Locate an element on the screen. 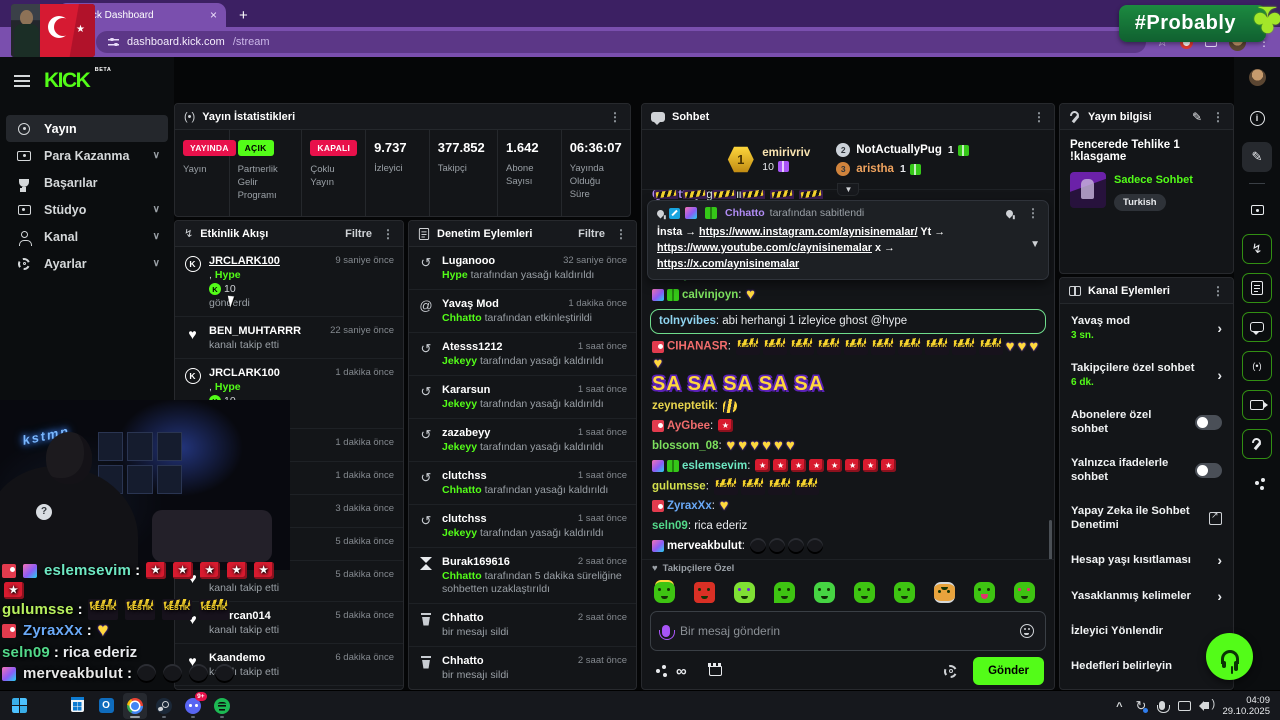 The width and height of the screenshot is (1280, 720). taskbar-start-icon is located at coordinates (19, 706).